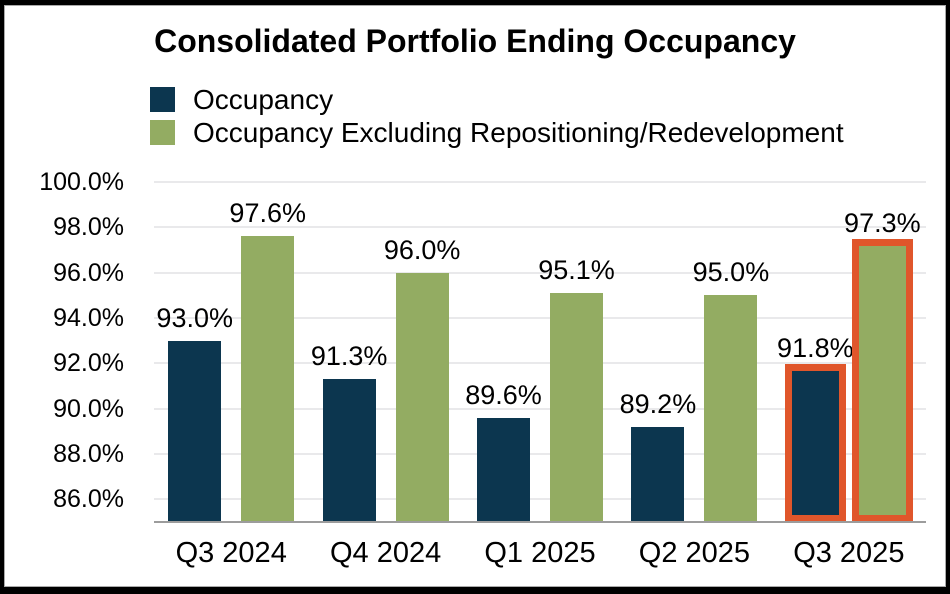 The width and height of the screenshot is (950, 594). I want to click on chart-title: Consolidated Portfolio Ending Occupancy, so click(475, 41).